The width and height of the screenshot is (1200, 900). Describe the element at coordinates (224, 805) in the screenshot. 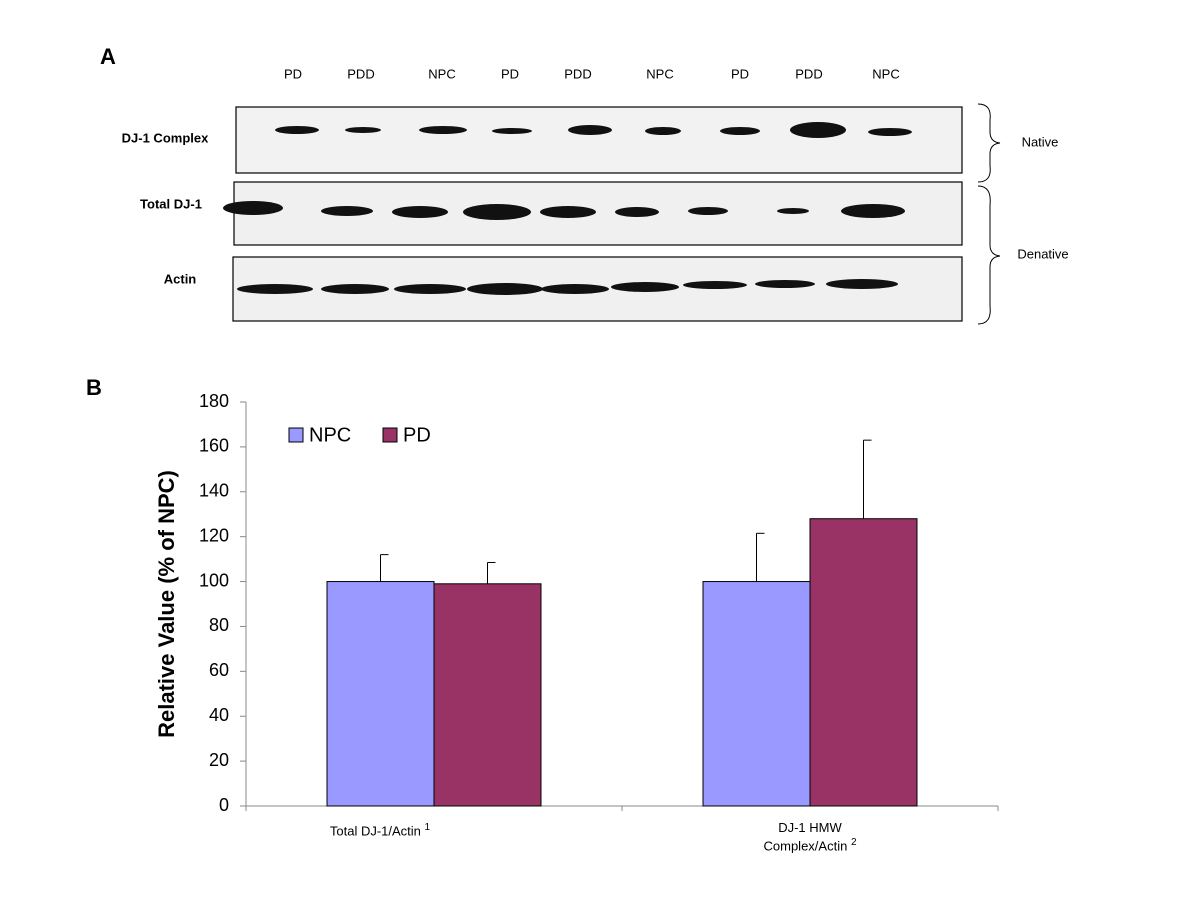

I see `y-tick-label: 0` at that location.